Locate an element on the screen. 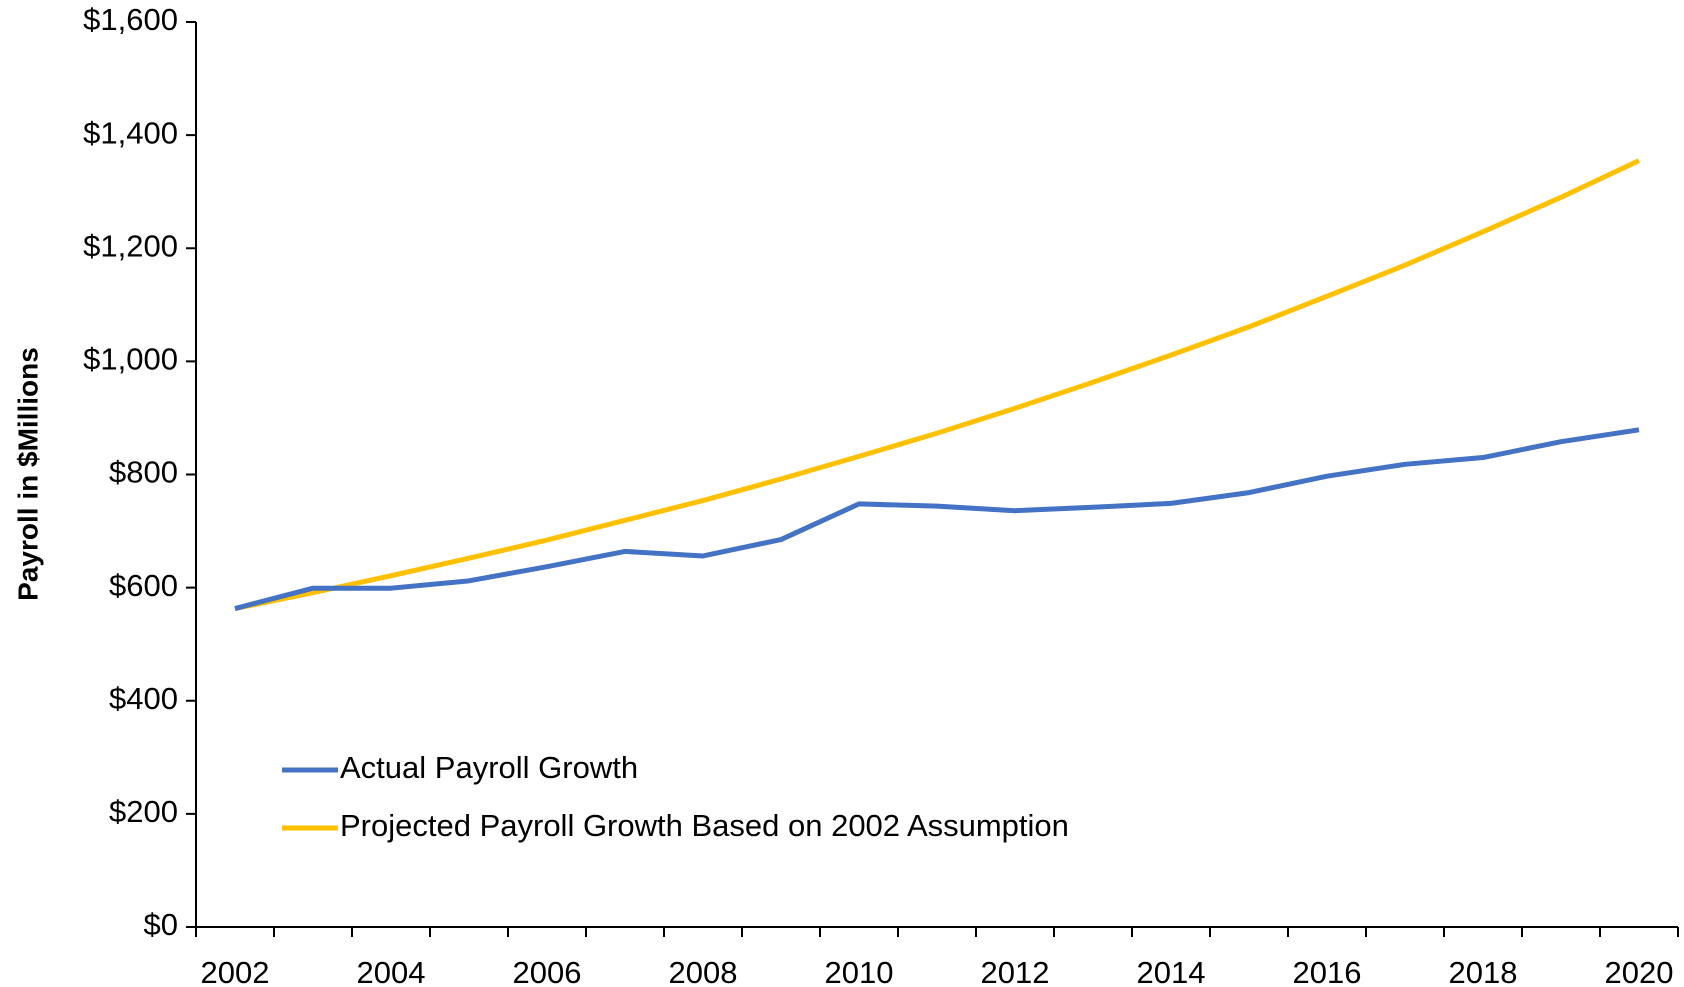 The image size is (1684, 987). y-tick-label: $1,000 is located at coordinates (130, 359).